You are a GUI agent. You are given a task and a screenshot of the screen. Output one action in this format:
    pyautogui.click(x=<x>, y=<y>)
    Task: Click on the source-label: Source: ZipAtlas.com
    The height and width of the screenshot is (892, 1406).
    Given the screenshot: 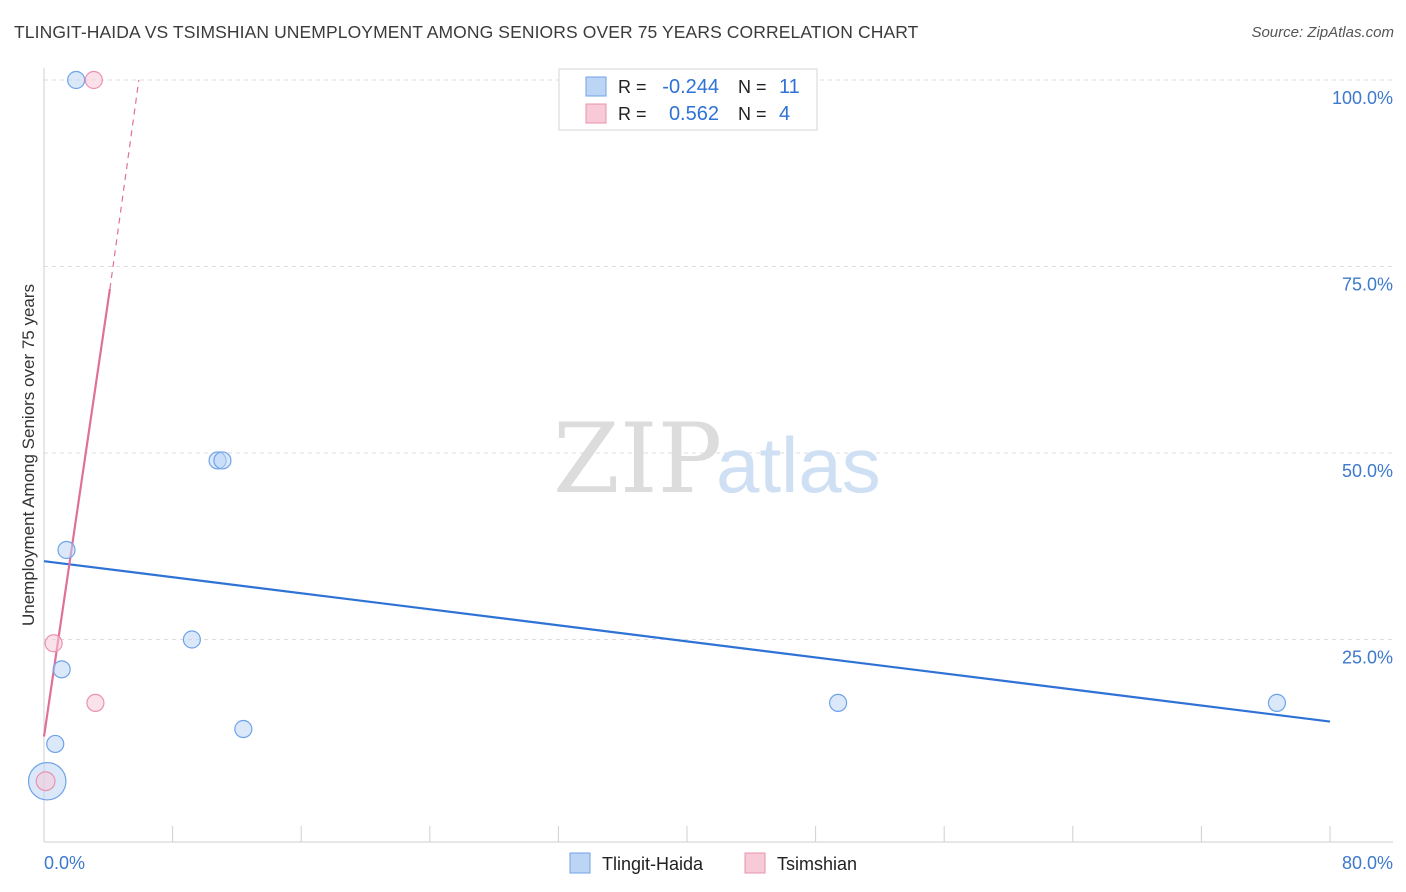 What is the action you would take?
    pyautogui.click(x=1322, y=32)
    